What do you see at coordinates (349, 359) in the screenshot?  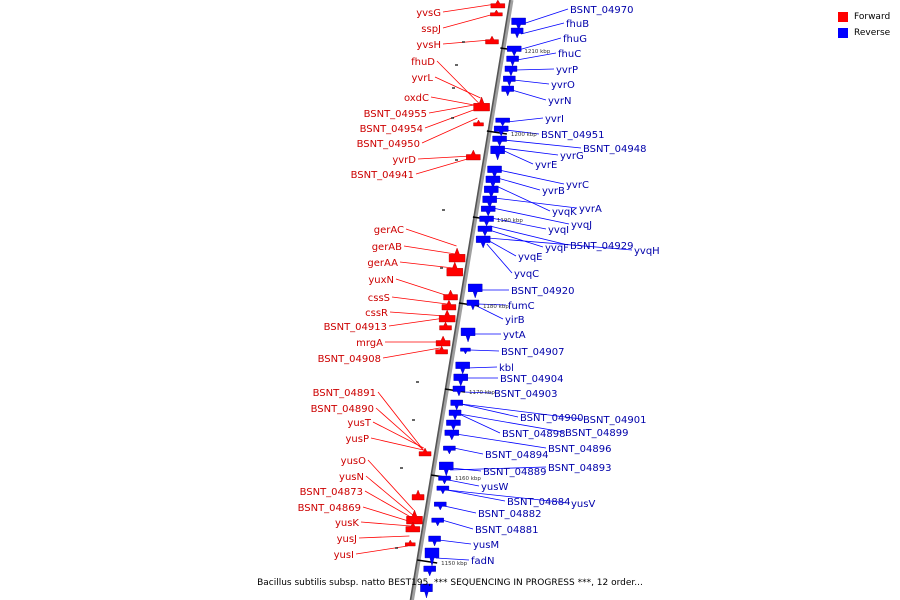 I see `forward-label-bsnt-04908: BSNT_04908` at bounding box center [349, 359].